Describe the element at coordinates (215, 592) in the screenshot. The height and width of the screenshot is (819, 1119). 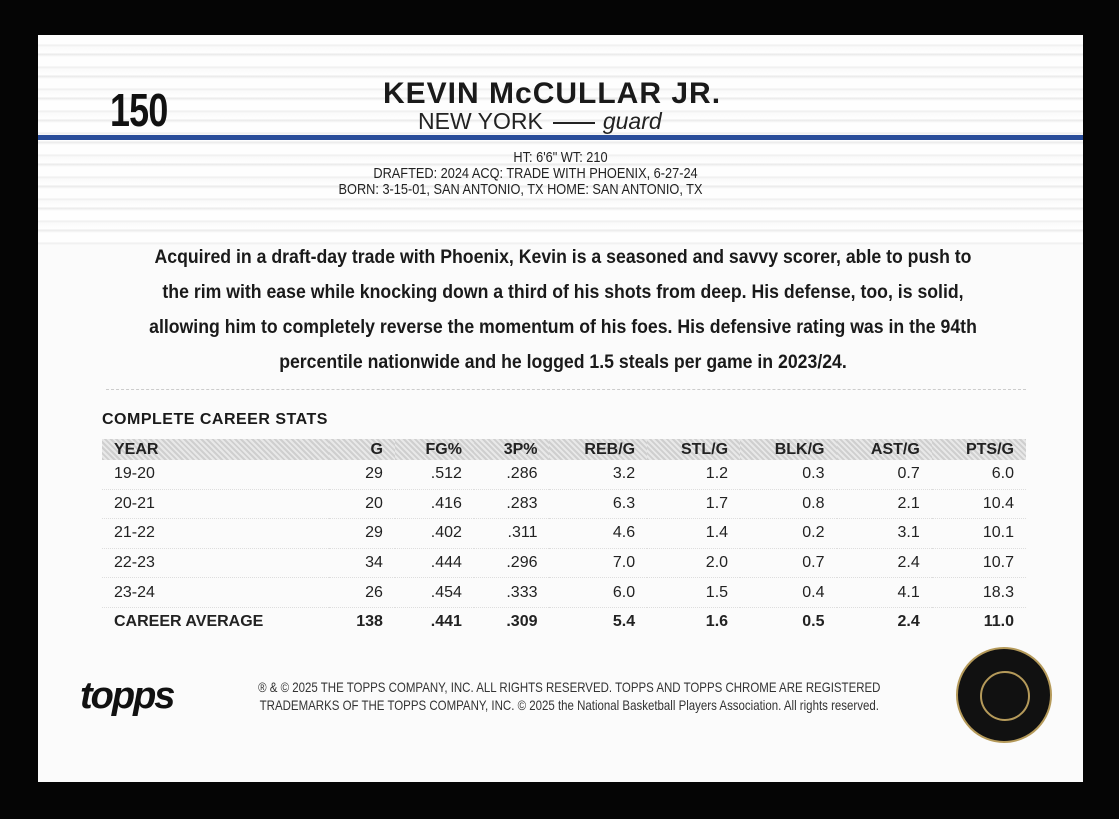
I see `stat-cell: 23-24` at that location.